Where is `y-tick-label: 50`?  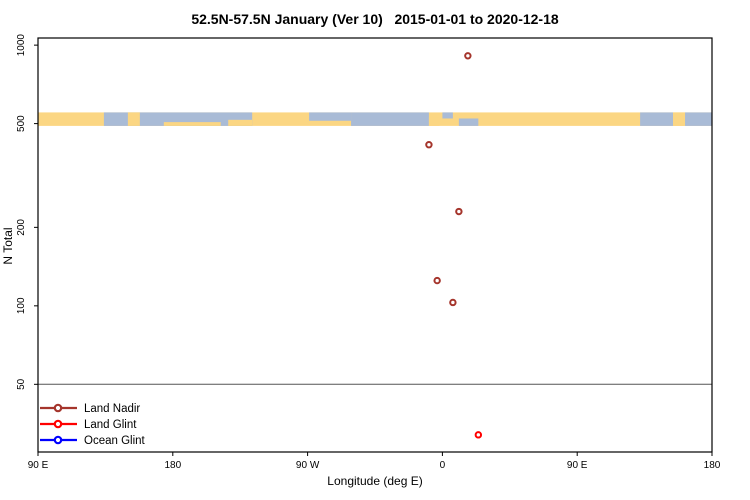
y-tick-label: 50 is located at coordinates (21, 384).